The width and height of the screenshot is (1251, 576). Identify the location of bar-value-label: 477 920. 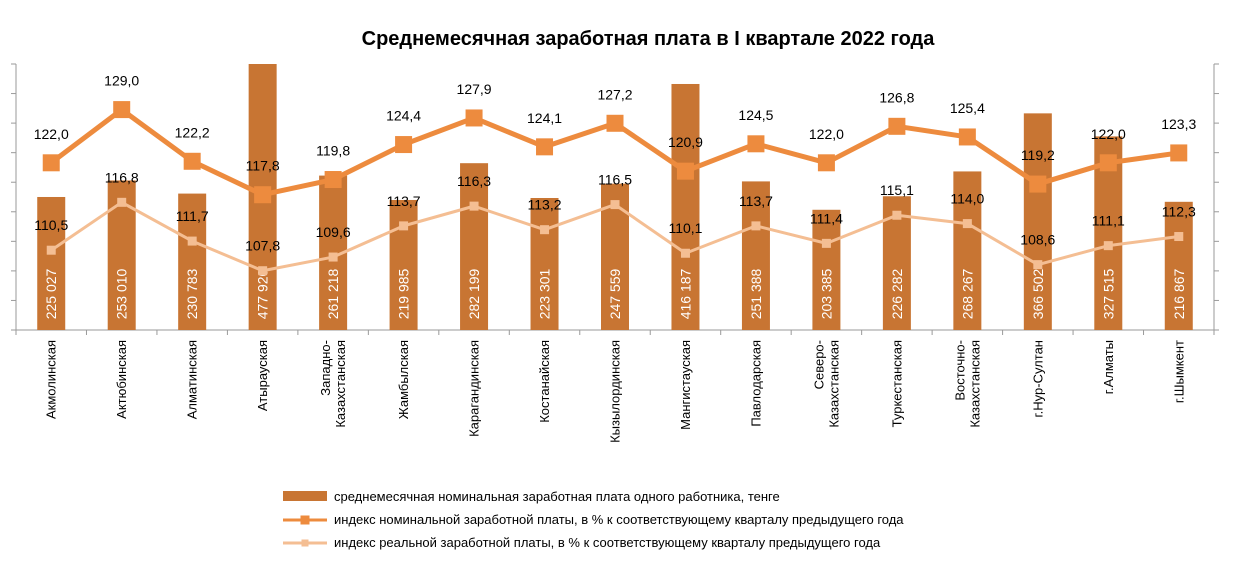
(263, 293).